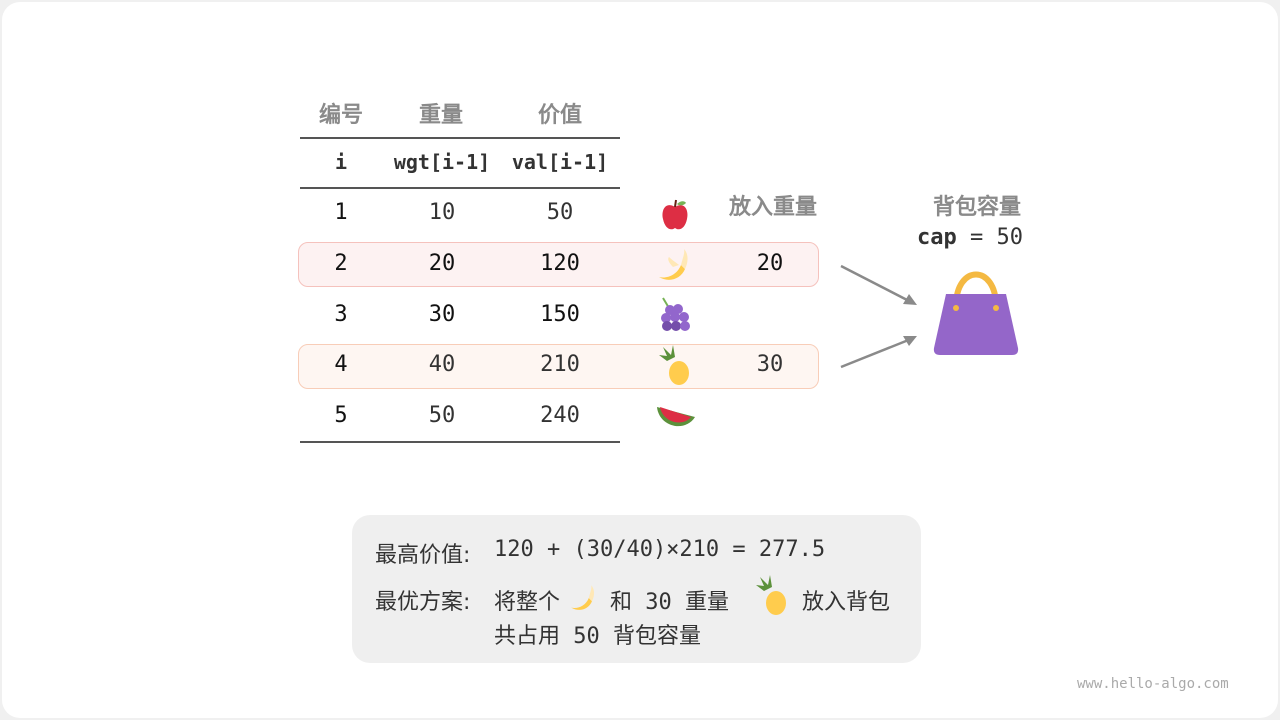  Describe the element at coordinates (846, 602) in the screenshot. I see `plan-text-c: 放入背包` at that location.